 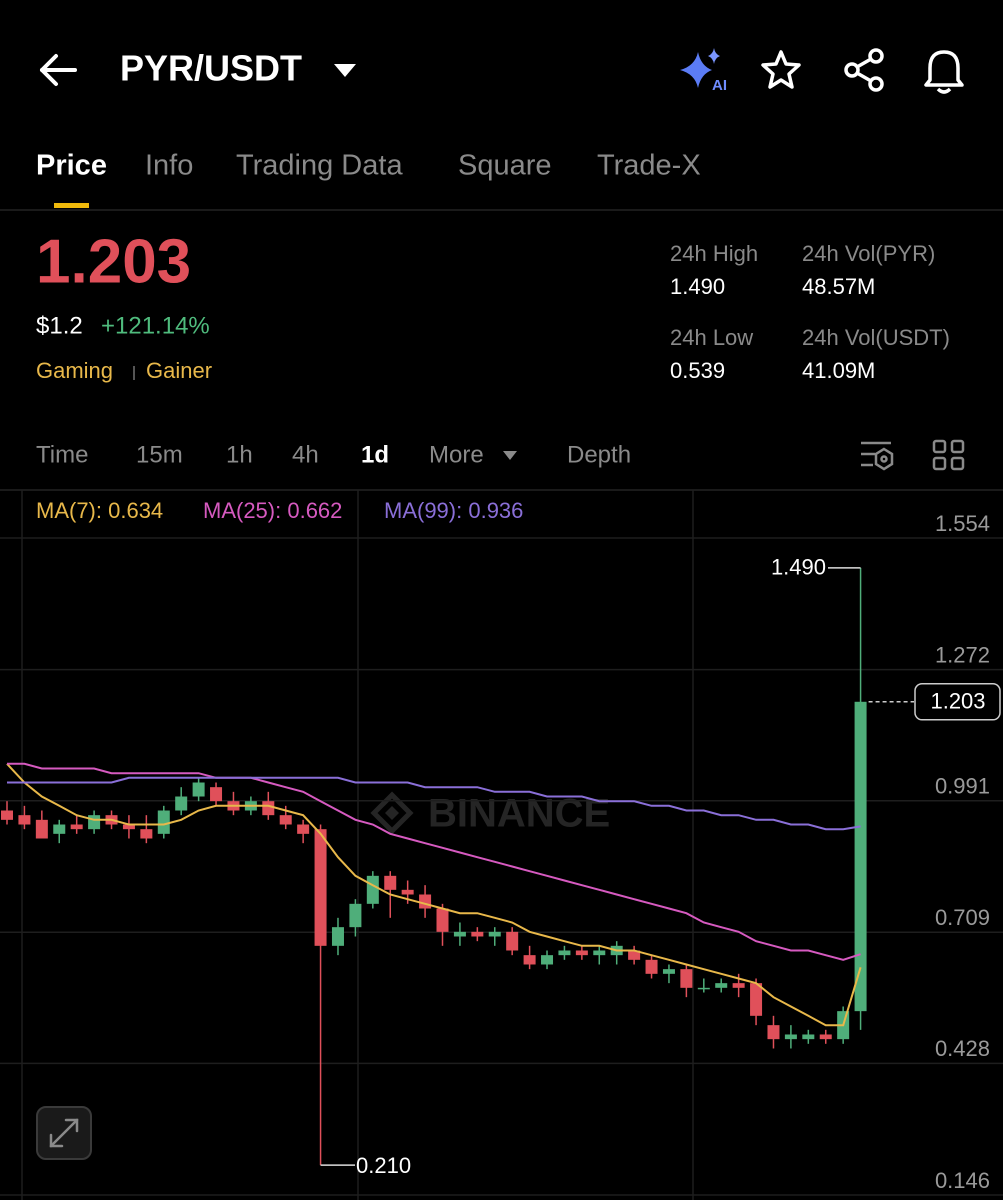 I want to click on stat-value: 1.490, so click(x=697, y=286).